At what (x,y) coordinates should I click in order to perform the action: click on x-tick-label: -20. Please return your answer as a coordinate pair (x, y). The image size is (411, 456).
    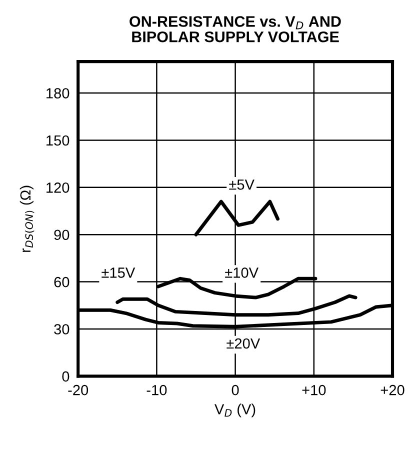
    Looking at the image, I should click on (78, 390).